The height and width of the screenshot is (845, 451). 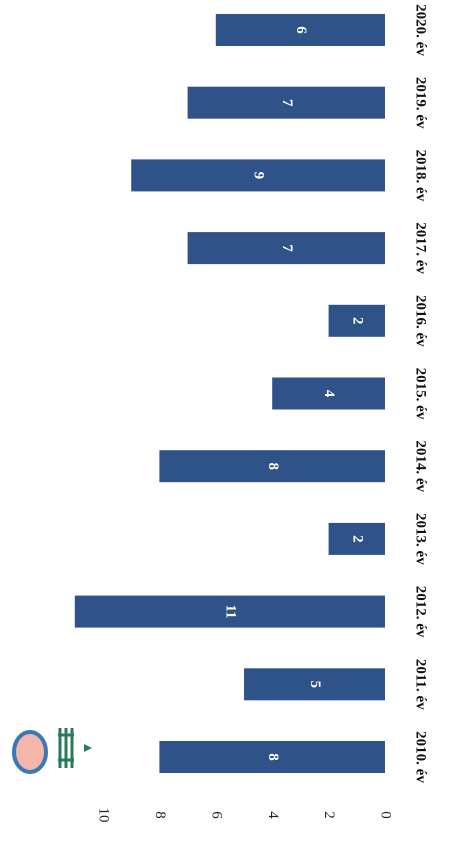 What do you see at coordinates (273, 815) in the screenshot?
I see `x-tick-label: 4` at bounding box center [273, 815].